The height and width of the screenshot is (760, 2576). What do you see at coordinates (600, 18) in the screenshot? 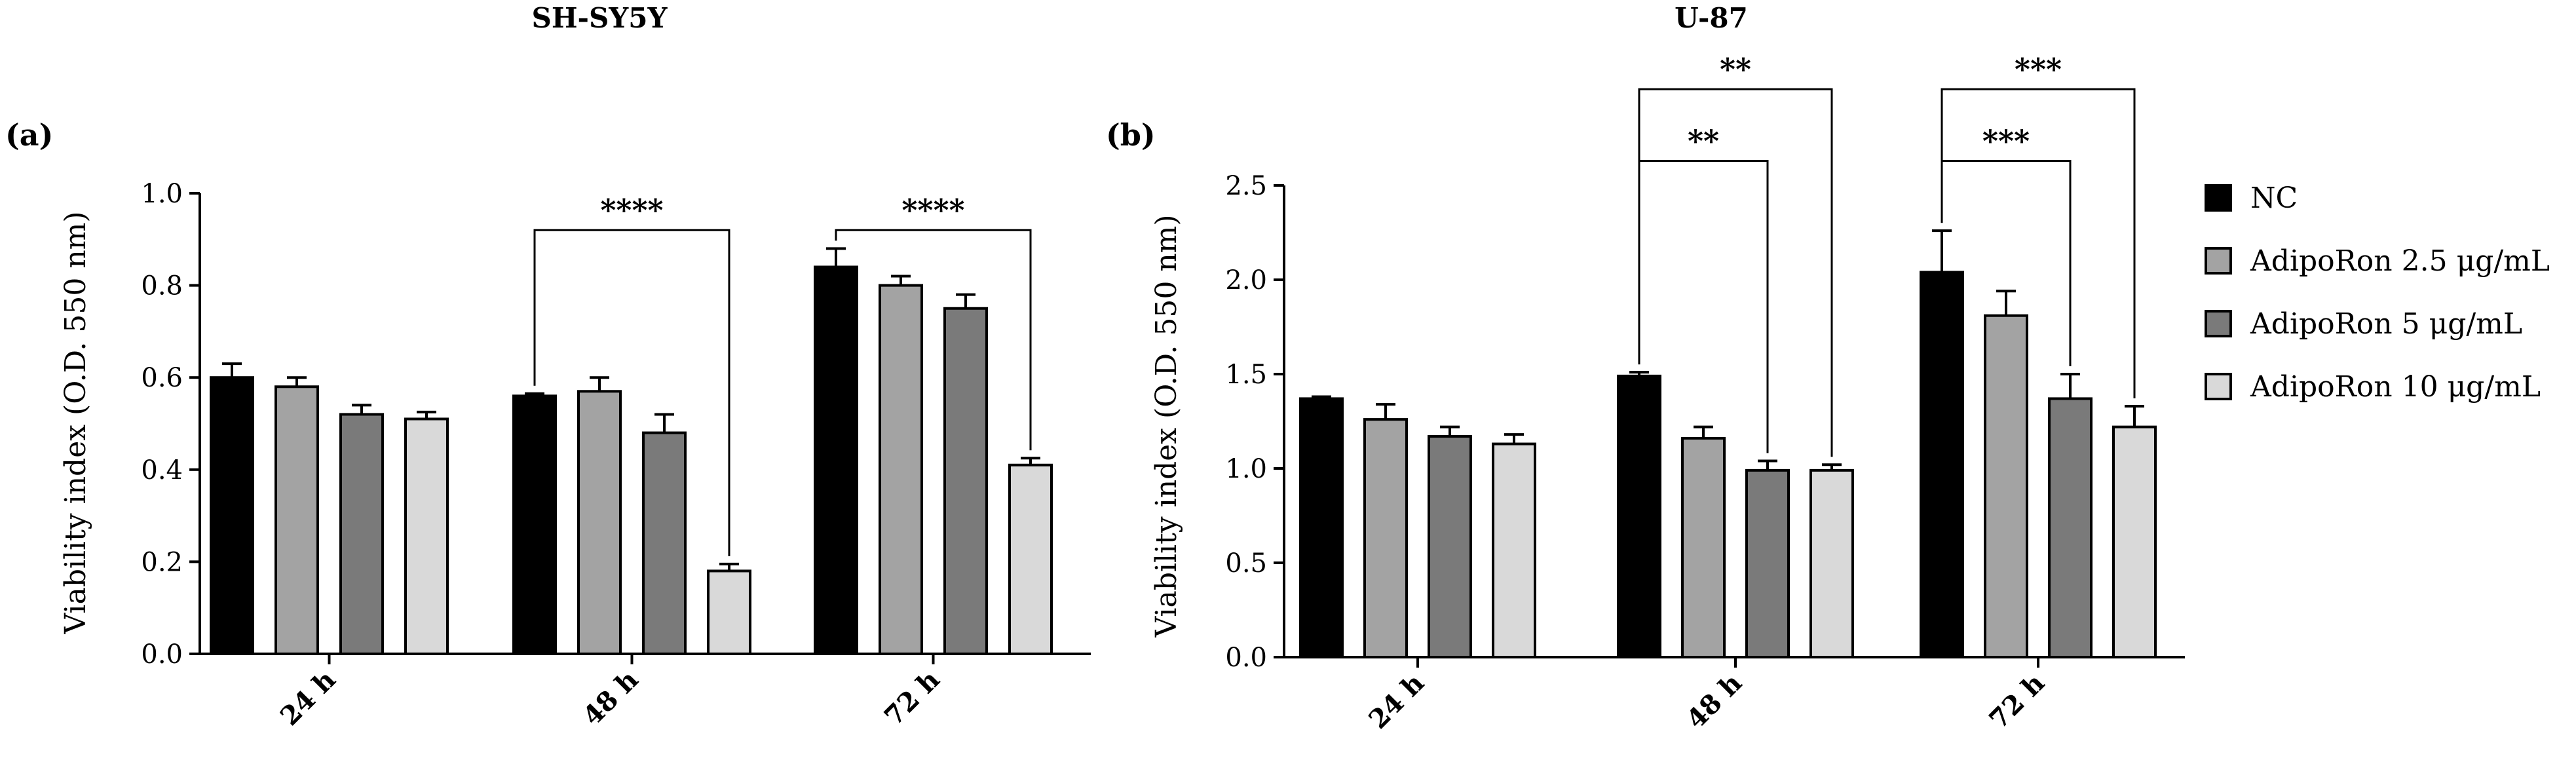
I see `panel-a-title: SH-SY5Y` at bounding box center [600, 18].